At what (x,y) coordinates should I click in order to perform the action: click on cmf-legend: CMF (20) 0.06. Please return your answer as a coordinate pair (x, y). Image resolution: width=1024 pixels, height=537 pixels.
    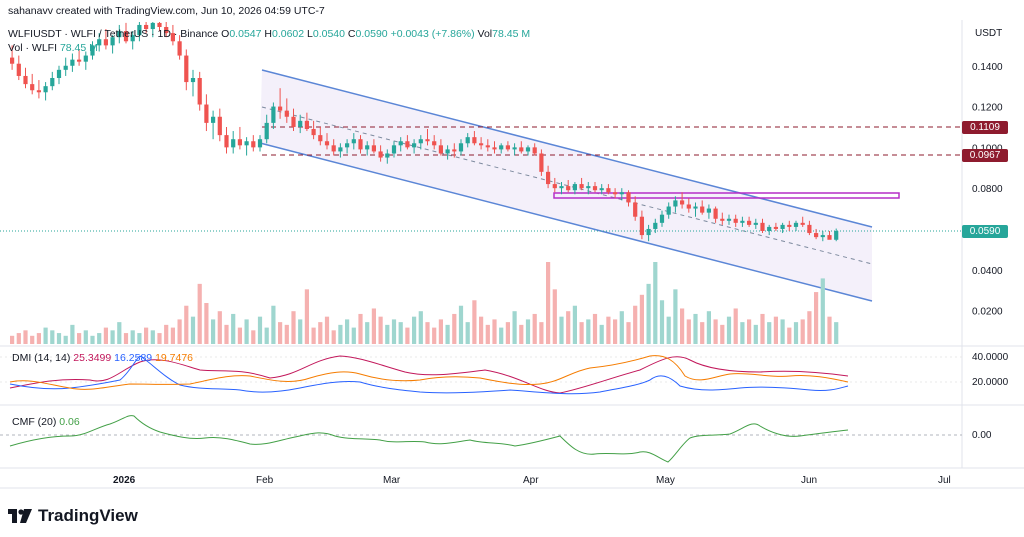
    Looking at the image, I should click on (46, 422).